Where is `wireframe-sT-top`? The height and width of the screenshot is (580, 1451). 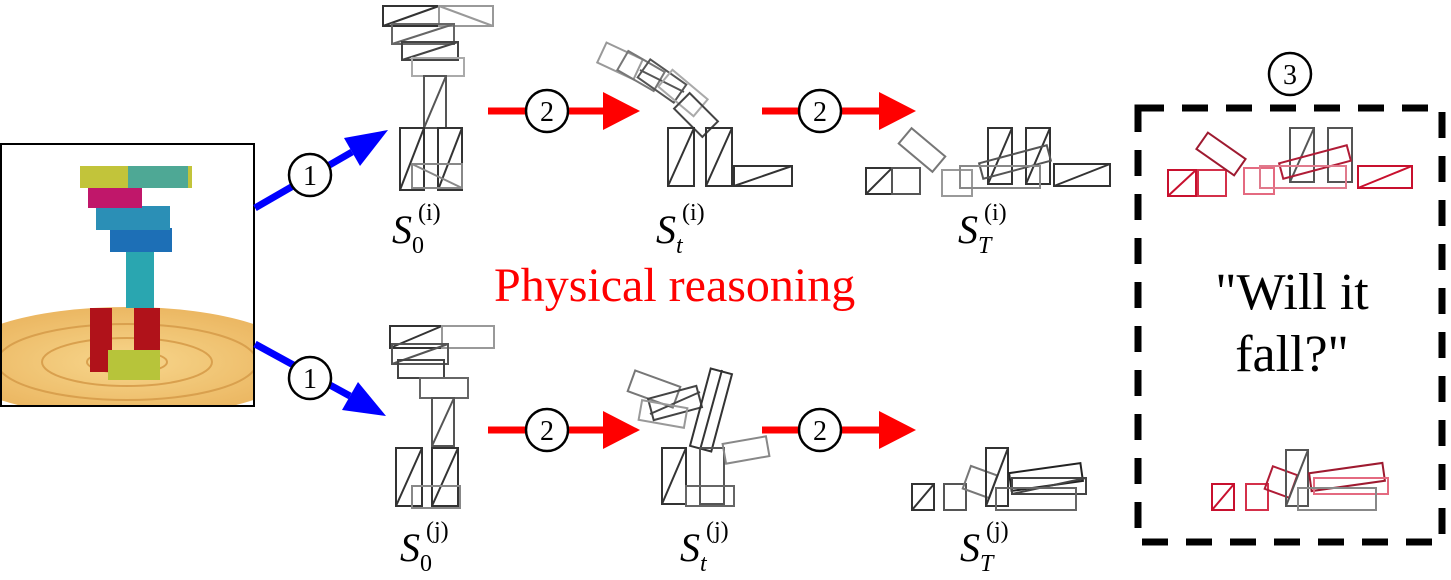 wireframe-sT-top is located at coordinates (988, 161).